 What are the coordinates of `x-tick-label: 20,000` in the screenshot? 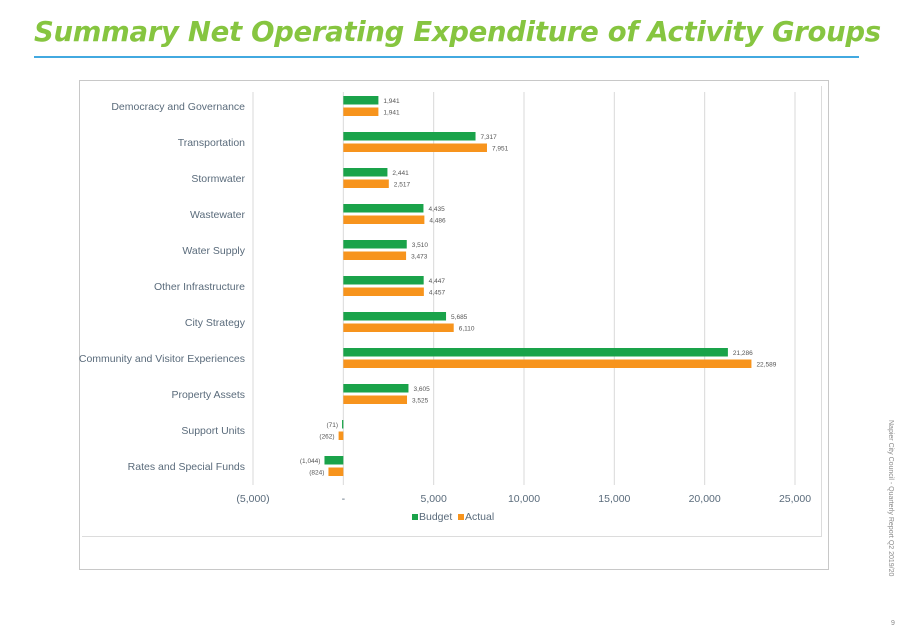 It's located at (705, 499).